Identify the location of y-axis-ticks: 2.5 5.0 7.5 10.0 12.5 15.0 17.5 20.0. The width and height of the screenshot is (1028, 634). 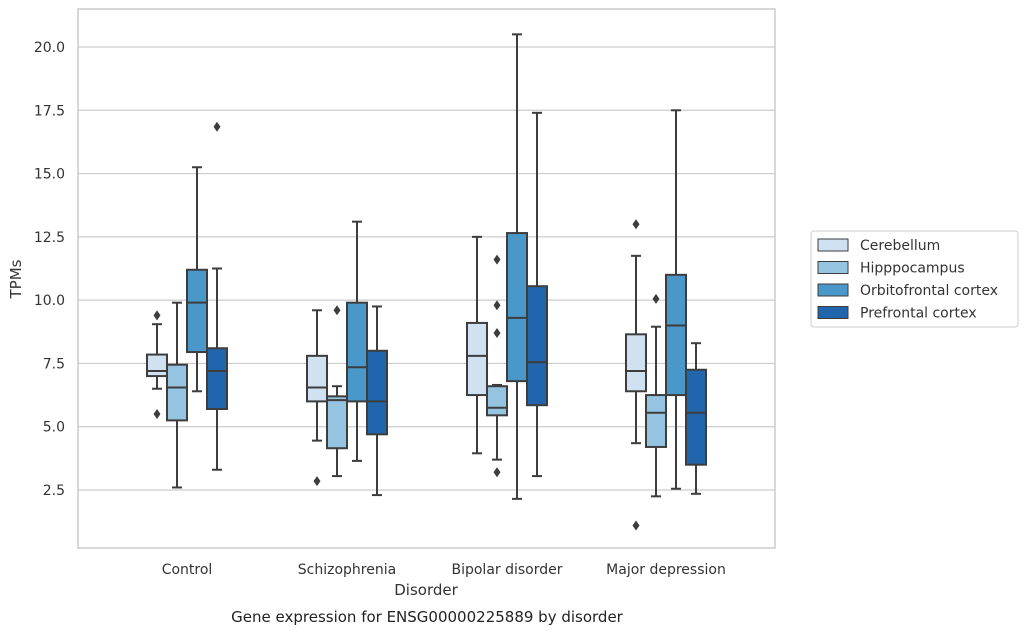
(49, 269).